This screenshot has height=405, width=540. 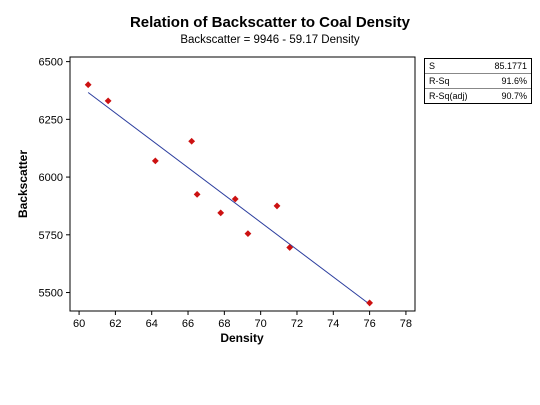 What do you see at coordinates (242, 320) in the screenshot?
I see `x-axis: 60 62 64 66 68 70 72 74 76 78` at bounding box center [242, 320].